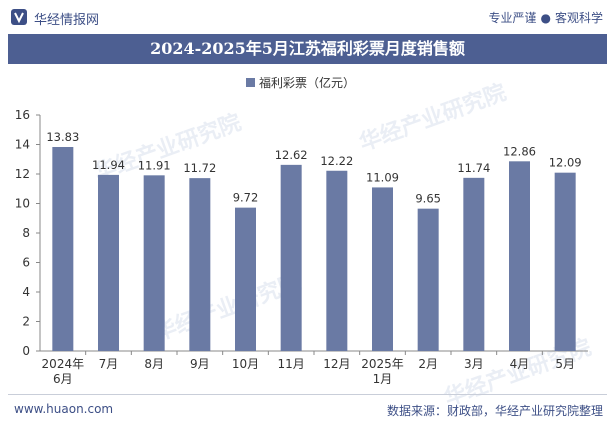  I want to click on y-tick-label: 10, so click(22, 204).